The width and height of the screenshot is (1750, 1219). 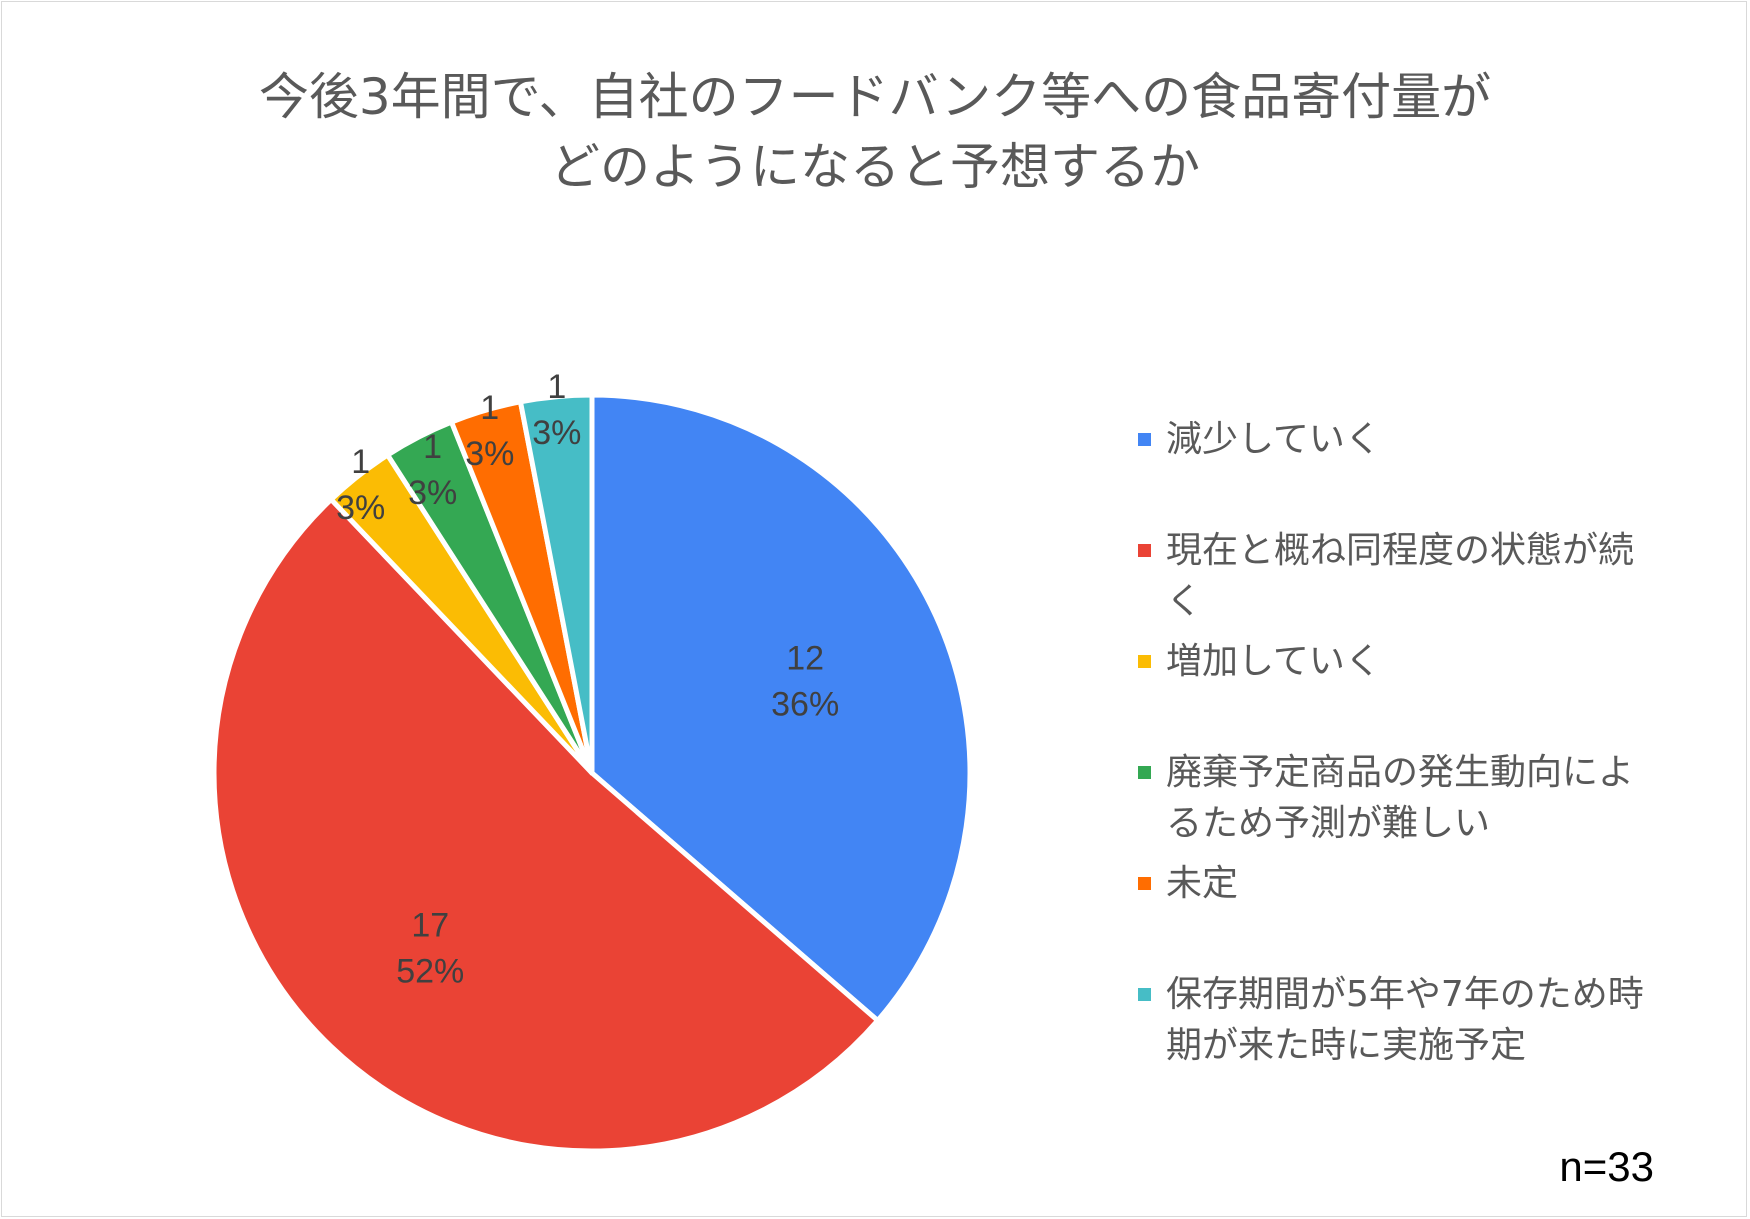 What do you see at coordinates (1346, 1045) in the screenshot?
I see `legend-label-6-line-2: 期が来た時に実施予定` at bounding box center [1346, 1045].